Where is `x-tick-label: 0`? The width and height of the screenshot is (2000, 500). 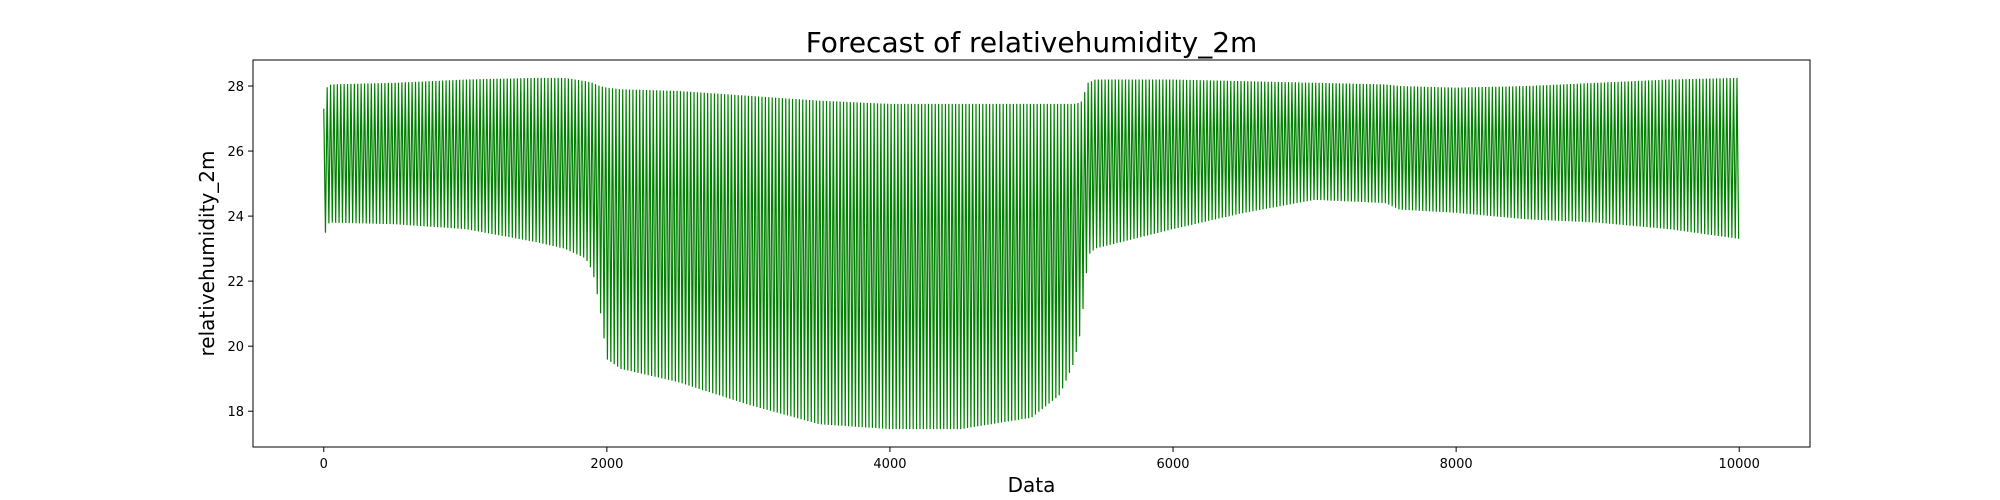 x-tick-label: 0 is located at coordinates (324, 464).